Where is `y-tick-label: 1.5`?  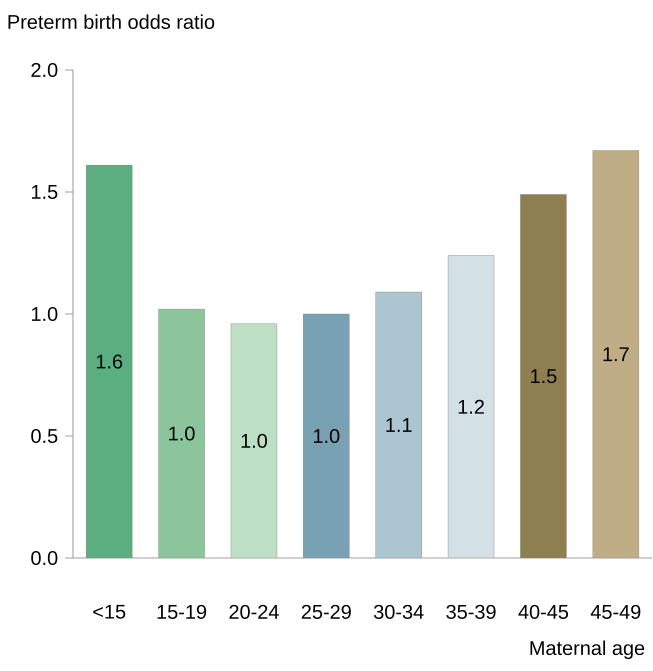 y-tick-label: 1.5 is located at coordinates (45, 192).